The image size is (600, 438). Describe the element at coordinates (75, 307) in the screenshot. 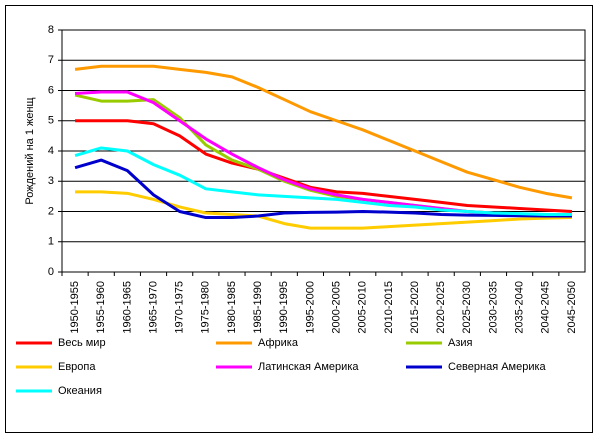

I see `x-tick-label: 1950-1955` at that location.